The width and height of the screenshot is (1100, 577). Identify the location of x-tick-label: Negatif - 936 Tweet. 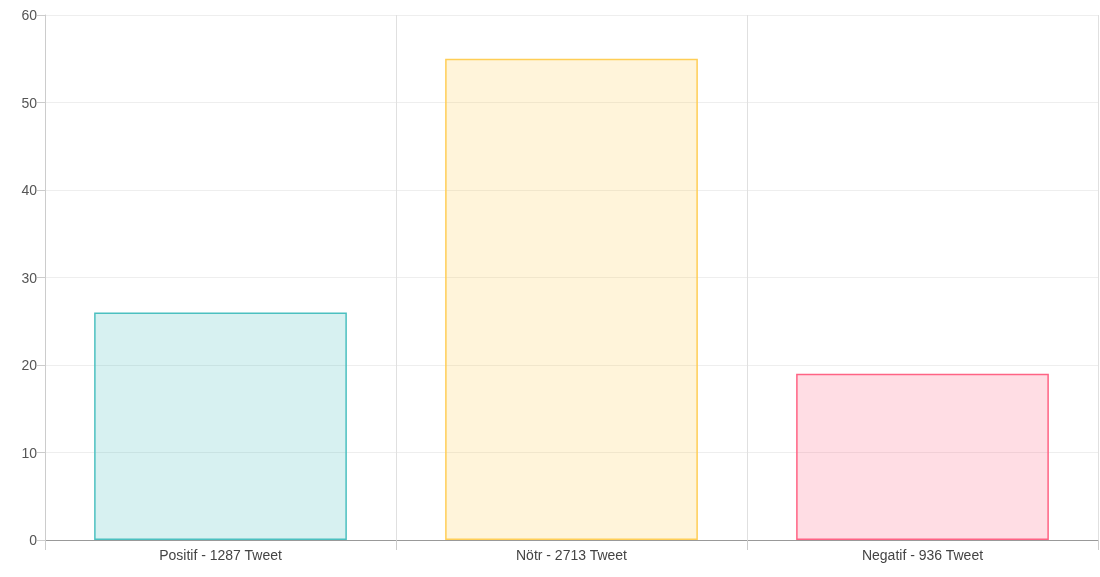
(922, 555).